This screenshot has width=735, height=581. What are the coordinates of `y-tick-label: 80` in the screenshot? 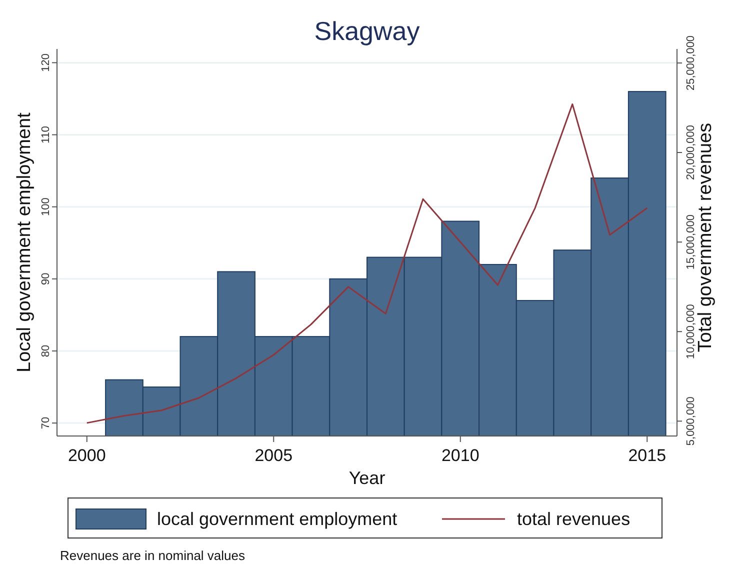 It's located at (46, 351).